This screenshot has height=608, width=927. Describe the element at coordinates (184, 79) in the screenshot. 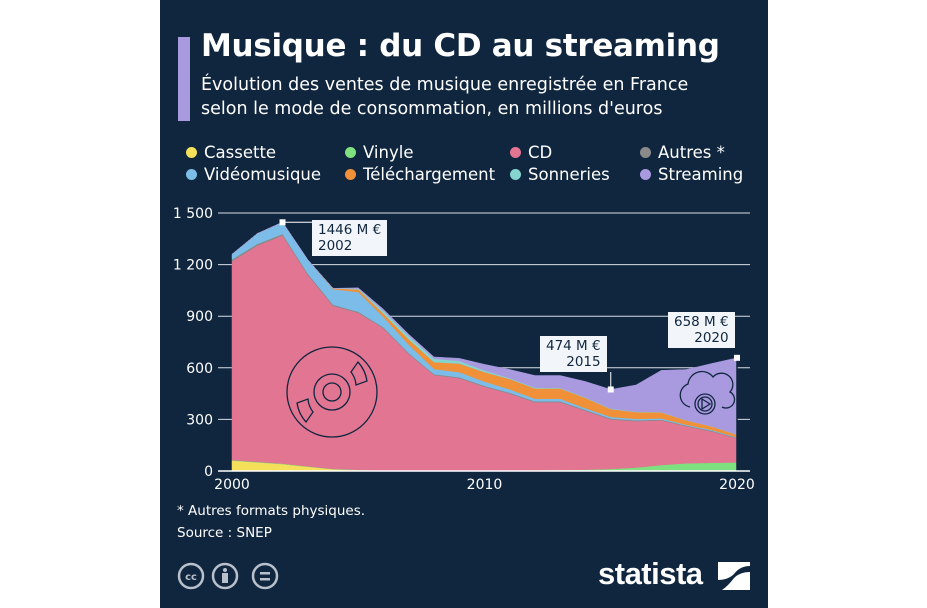

I see `title-accent-bar` at that location.